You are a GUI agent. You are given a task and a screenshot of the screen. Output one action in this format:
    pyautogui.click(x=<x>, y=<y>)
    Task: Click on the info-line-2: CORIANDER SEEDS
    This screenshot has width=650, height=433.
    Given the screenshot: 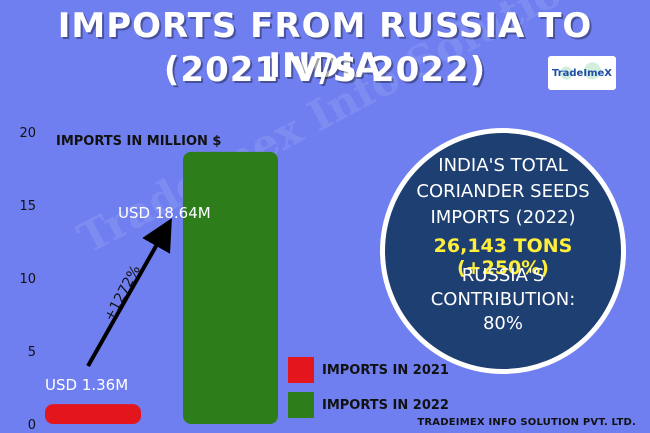 What is the action you would take?
    pyautogui.click(x=503, y=191)
    